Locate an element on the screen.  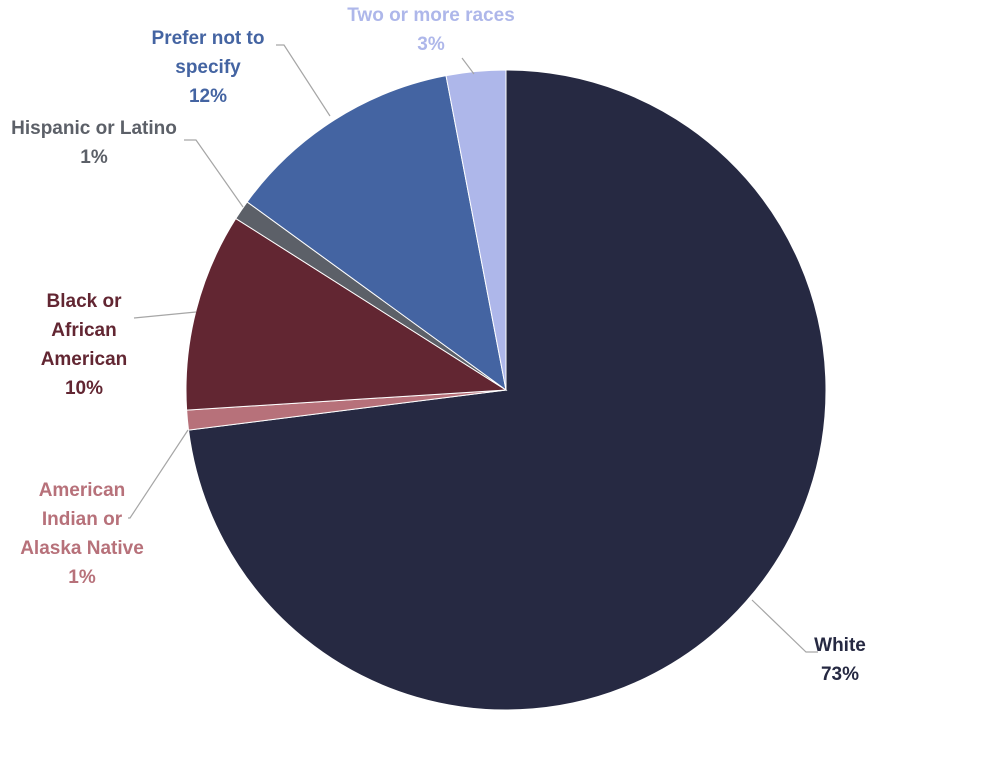
leader-line-american-indian-or-alaska-native is located at coordinates (158, 474).